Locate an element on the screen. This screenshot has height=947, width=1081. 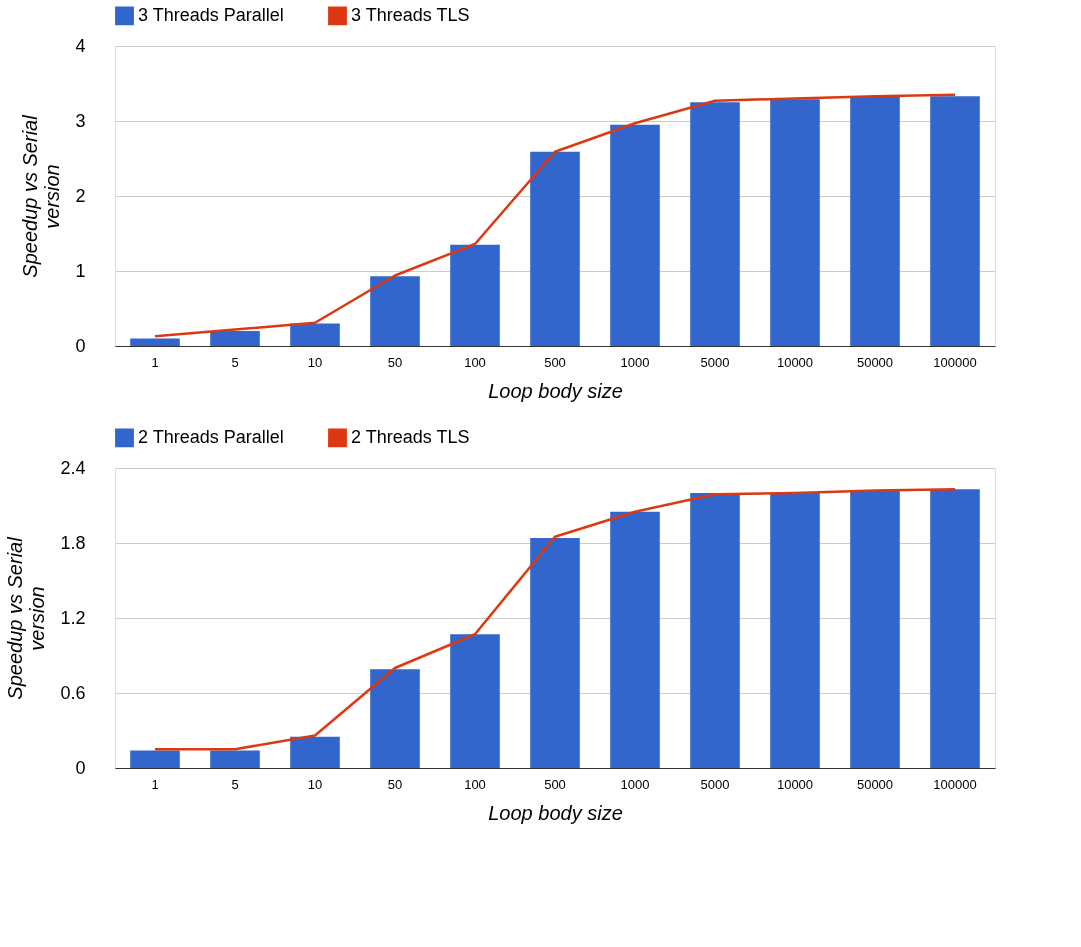
legend-label: 3 Threads TLS is located at coordinates (410, 14).